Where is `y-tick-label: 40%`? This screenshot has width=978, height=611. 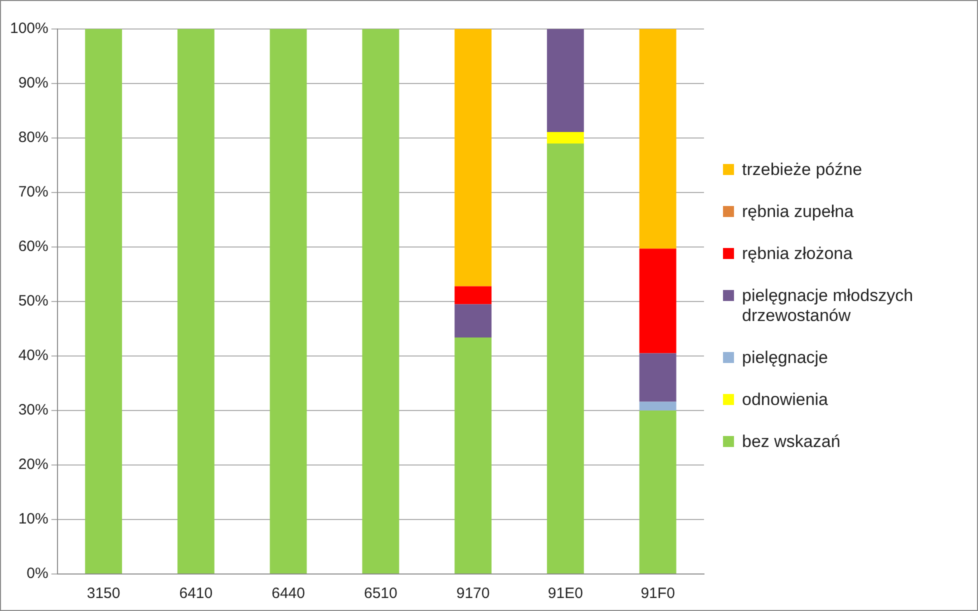 y-tick-label: 40% is located at coordinates (33, 355).